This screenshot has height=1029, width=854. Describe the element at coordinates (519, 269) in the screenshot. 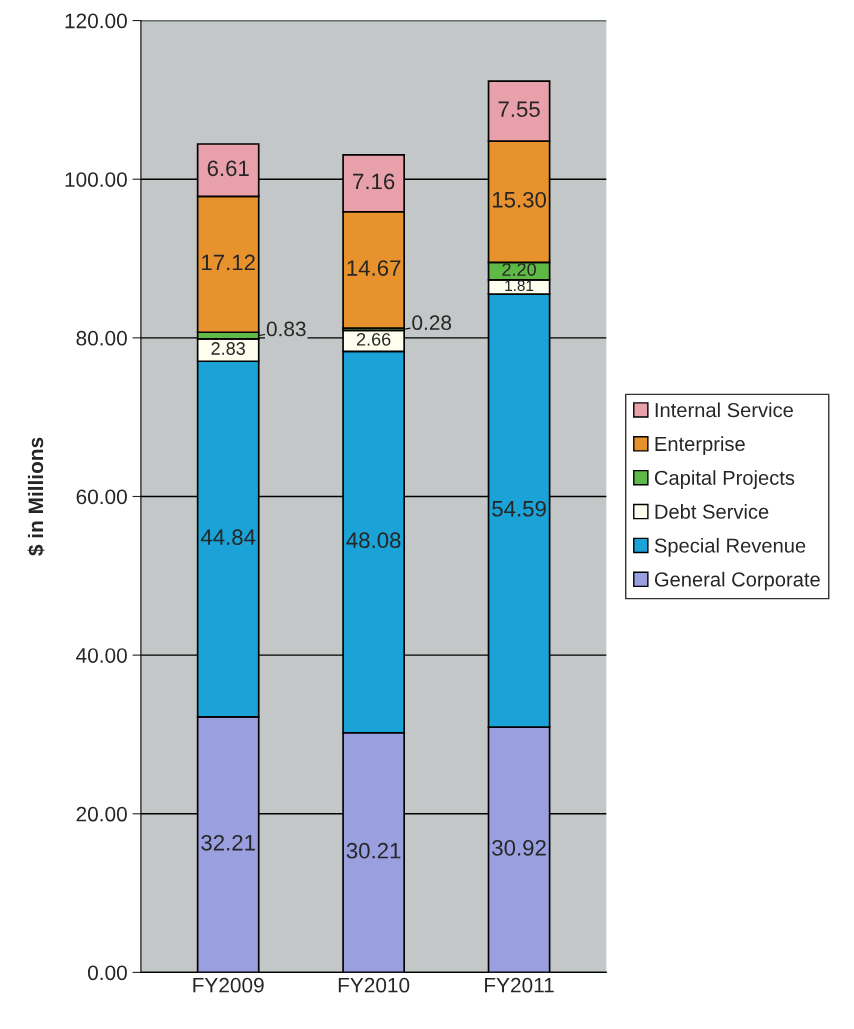

I see `data-label: 2.20` at that location.